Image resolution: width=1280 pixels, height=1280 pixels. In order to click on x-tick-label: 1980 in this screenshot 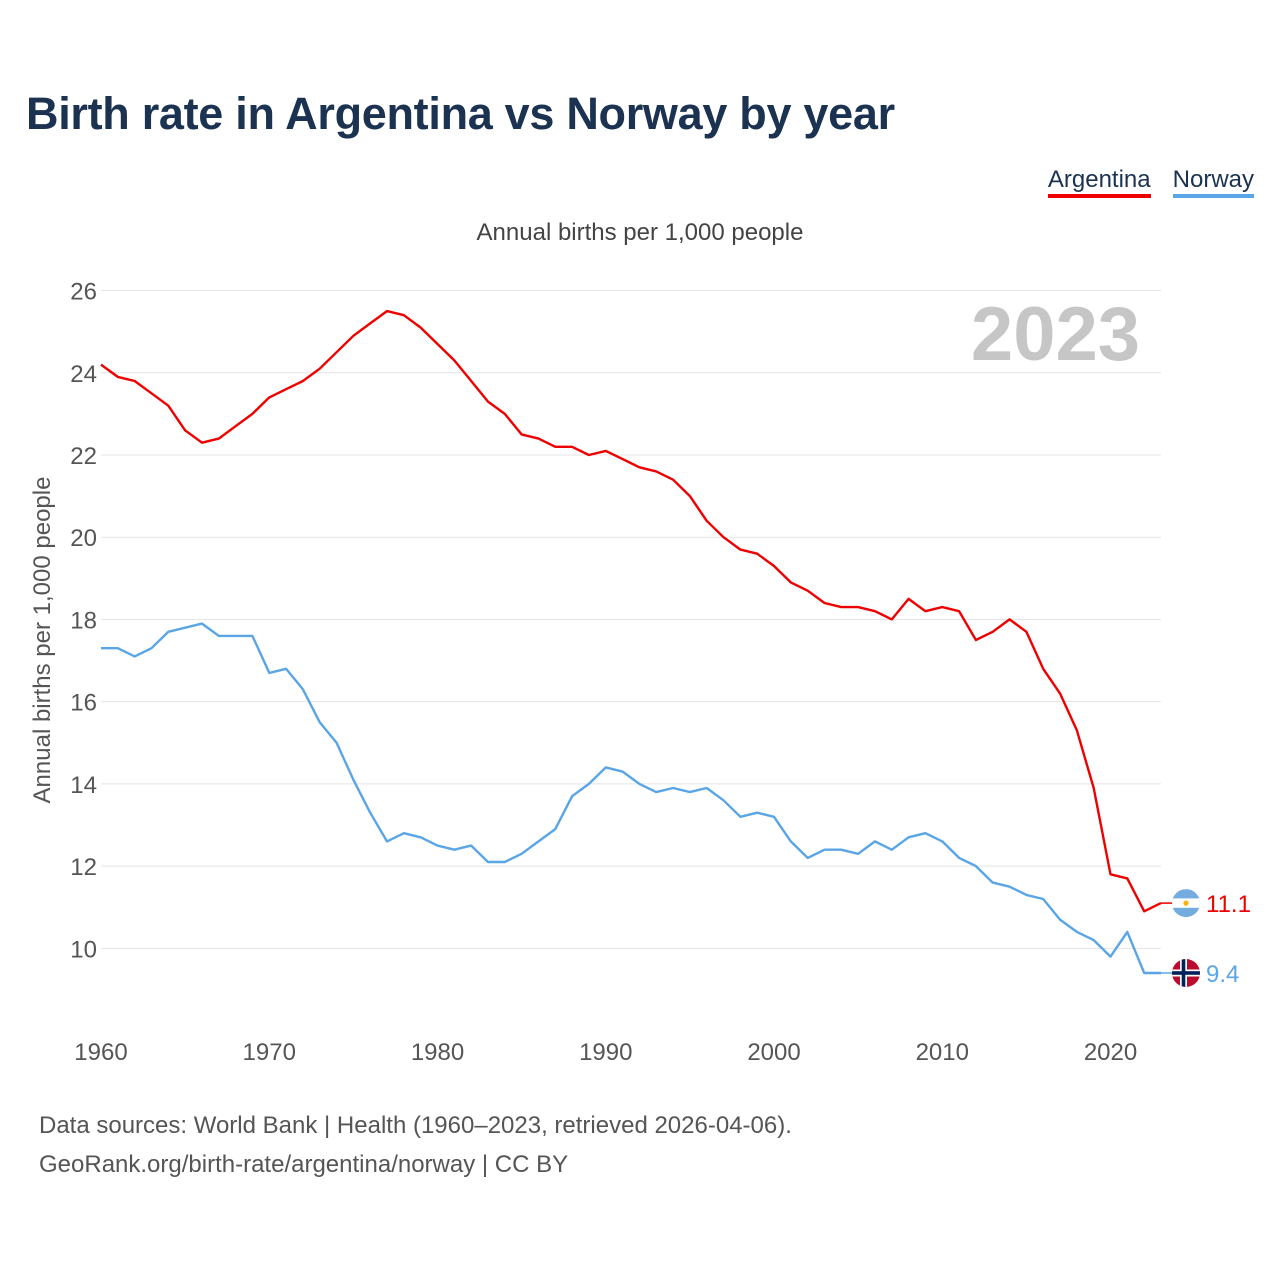, I will do `click(437, 1052)`.